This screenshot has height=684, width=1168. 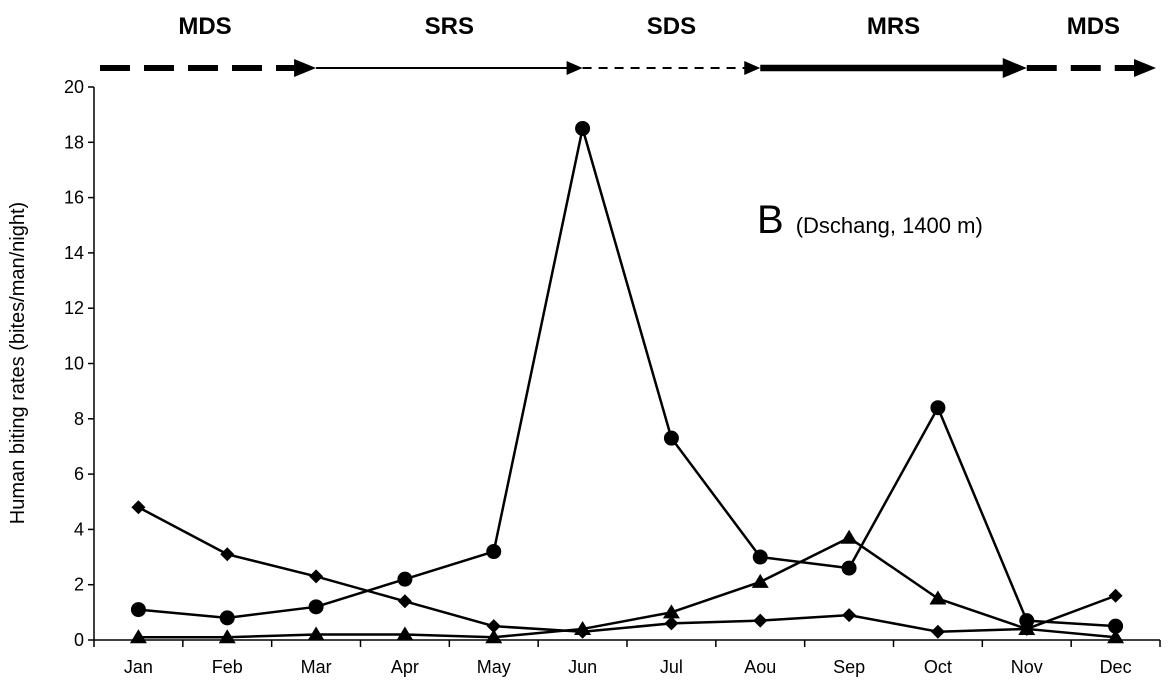 I want to click on x-tick-label: Sep, so click(x=849, y=667).